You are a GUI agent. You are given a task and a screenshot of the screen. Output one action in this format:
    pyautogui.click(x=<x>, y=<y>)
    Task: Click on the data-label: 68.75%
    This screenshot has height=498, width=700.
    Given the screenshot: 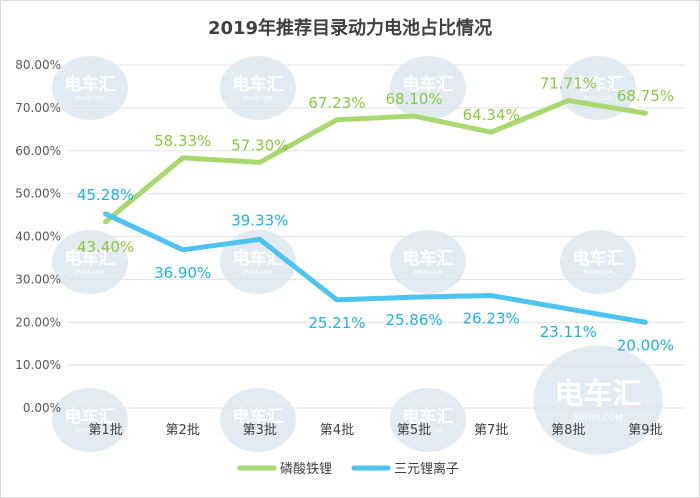 What is the action you would take?
    pyautogui.click(x=645, y=96)
    